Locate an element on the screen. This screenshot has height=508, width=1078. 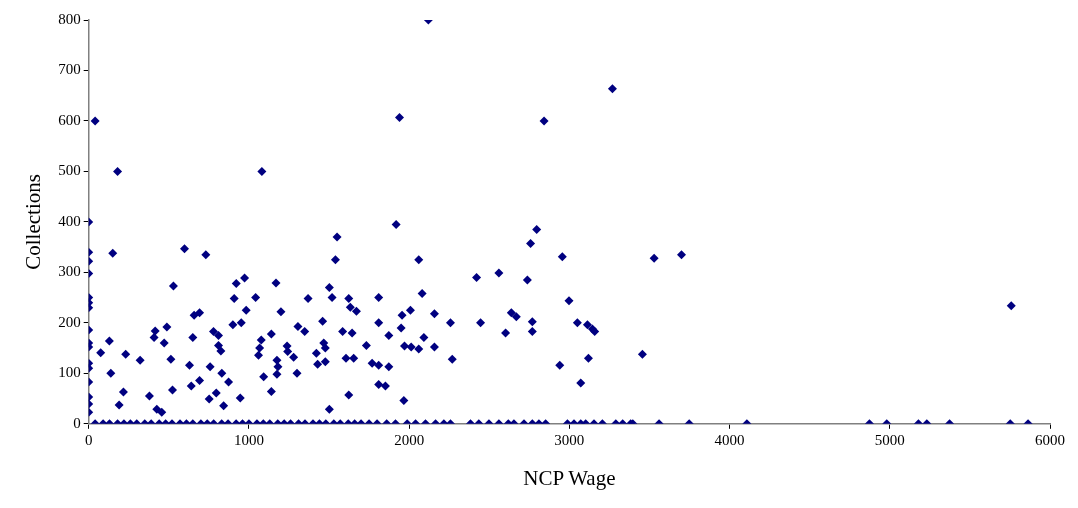
y-tick-label: 300 is located at coordinates (69, 271).